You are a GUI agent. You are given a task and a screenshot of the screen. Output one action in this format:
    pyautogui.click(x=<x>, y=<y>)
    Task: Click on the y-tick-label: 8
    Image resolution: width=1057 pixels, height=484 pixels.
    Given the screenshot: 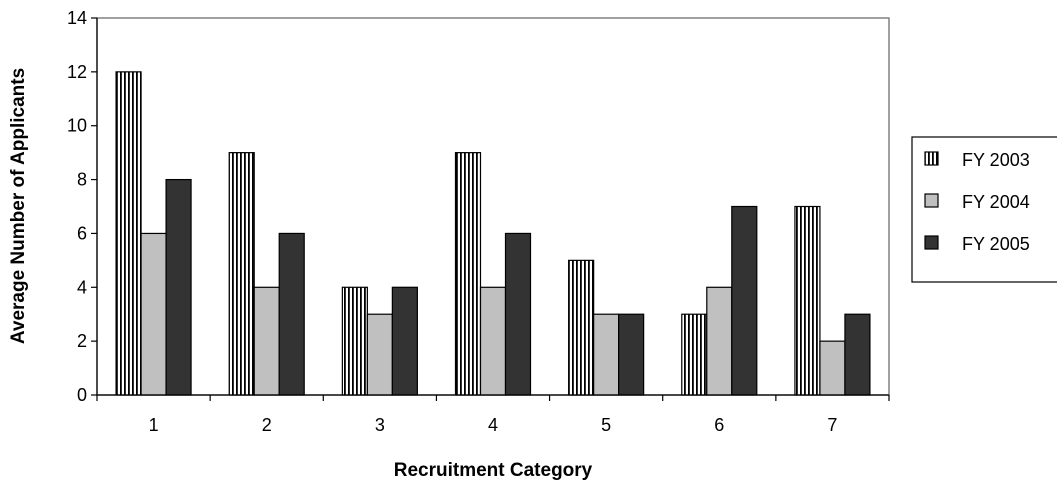 What is the action you would take?
    pyautogui.click(x=82, y=180)
    